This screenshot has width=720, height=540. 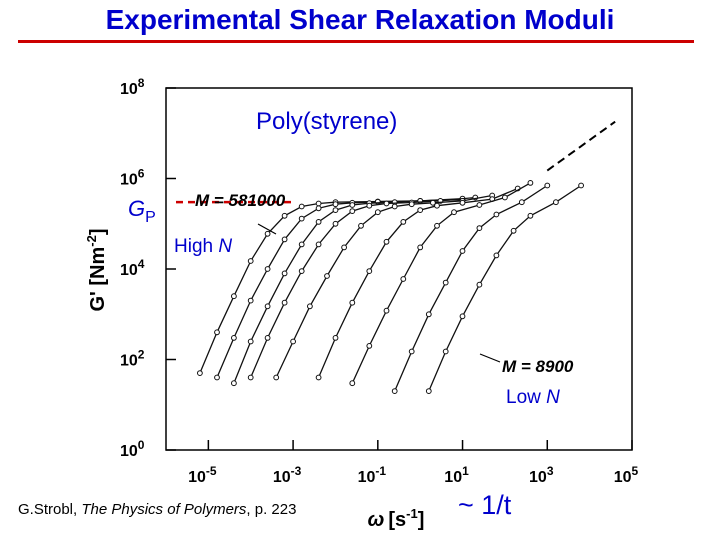 I want to click on y-axis-label-text: G' [Nm, so click(x=98, y=279).